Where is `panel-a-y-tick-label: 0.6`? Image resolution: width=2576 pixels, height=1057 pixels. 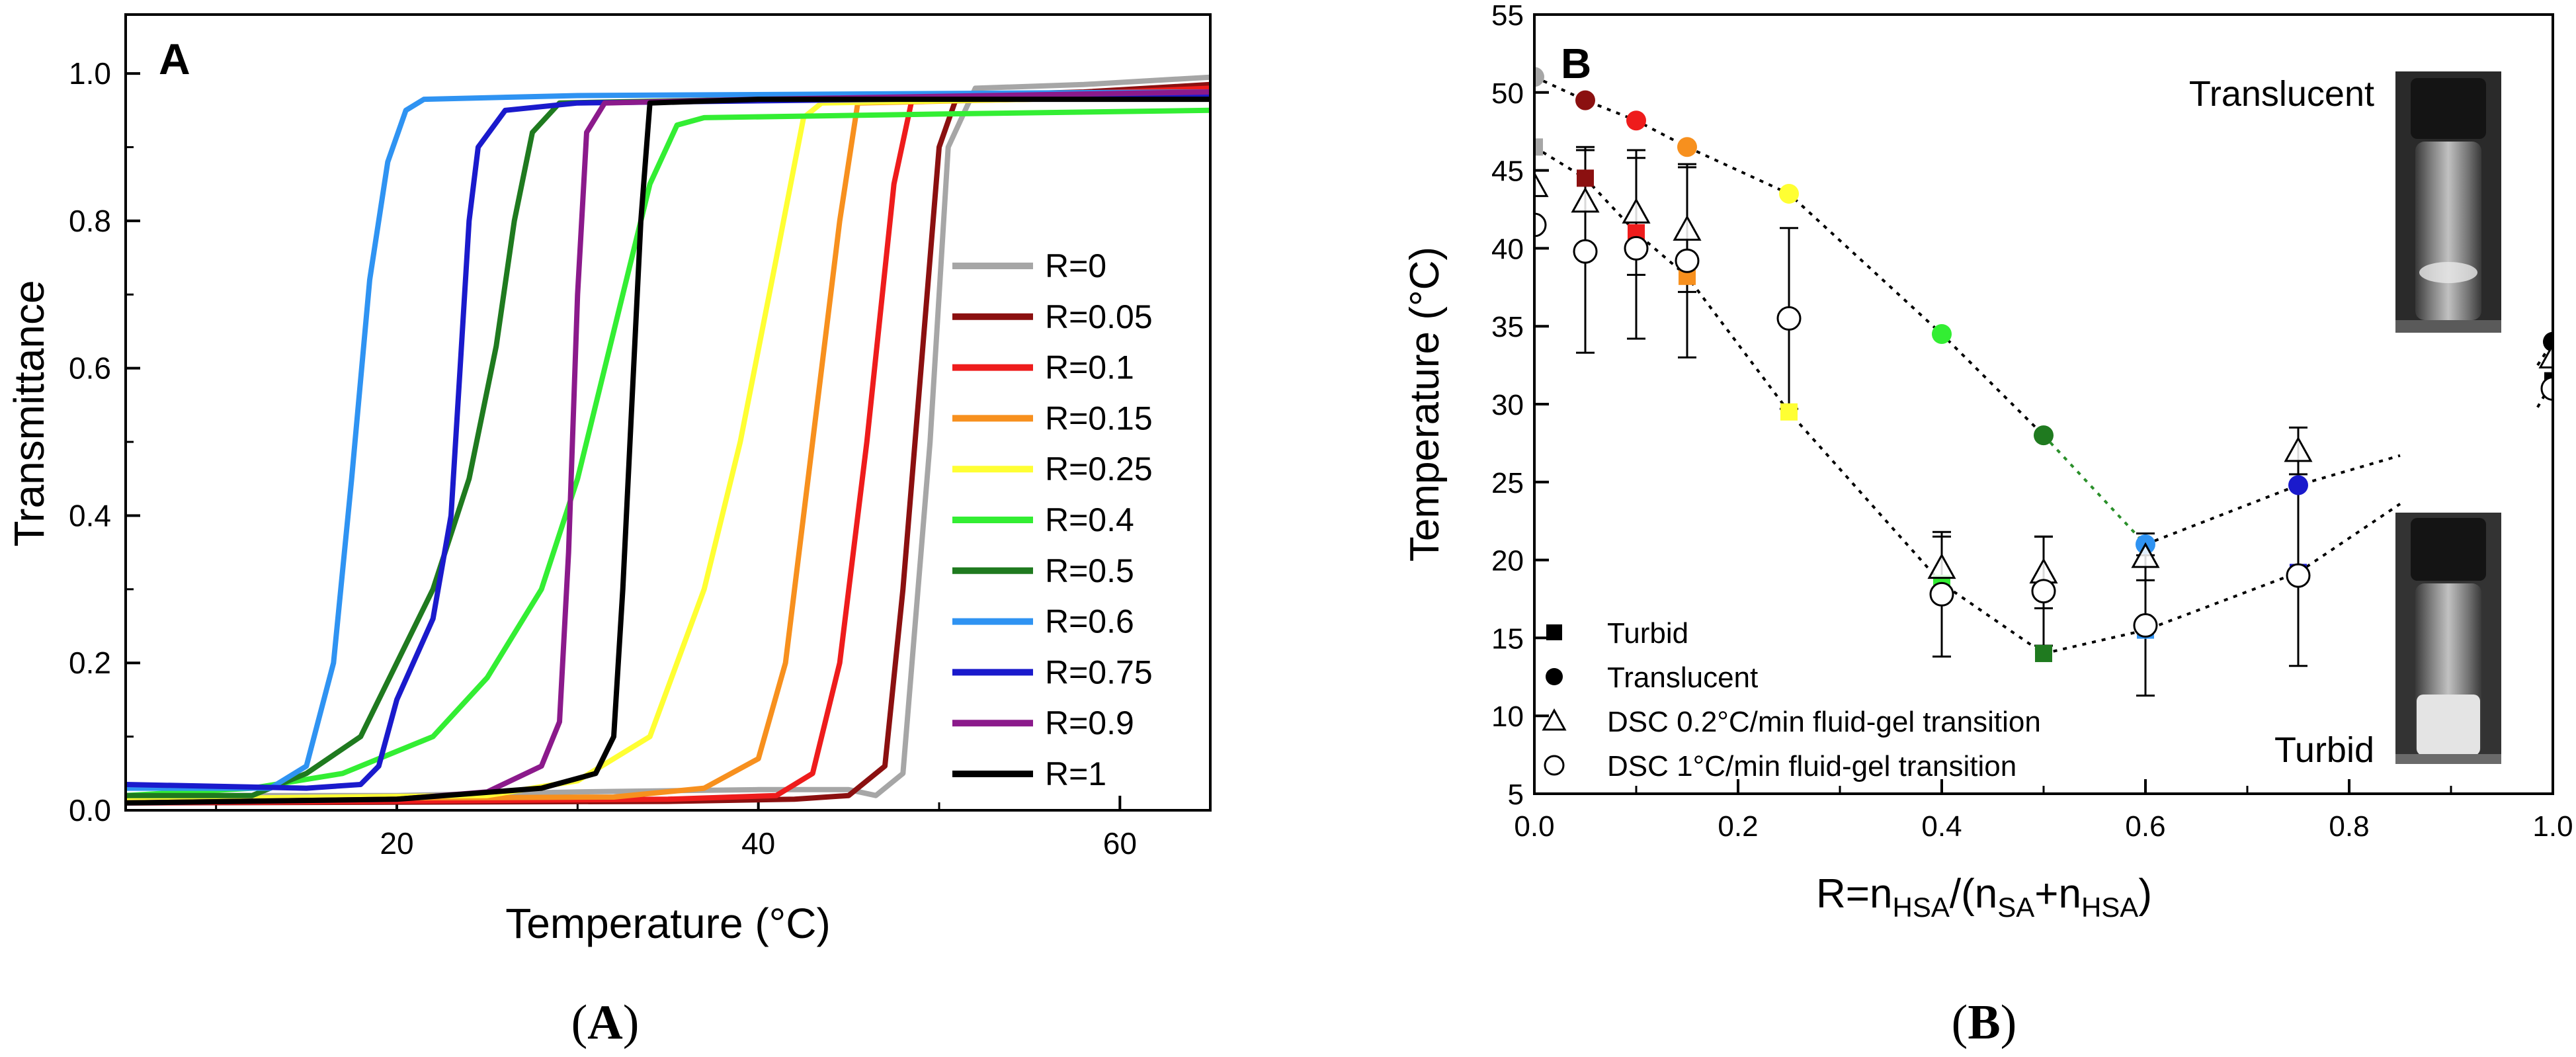 panel-a-y-tick-label: 0.6 is located at coordinates (90, 369).